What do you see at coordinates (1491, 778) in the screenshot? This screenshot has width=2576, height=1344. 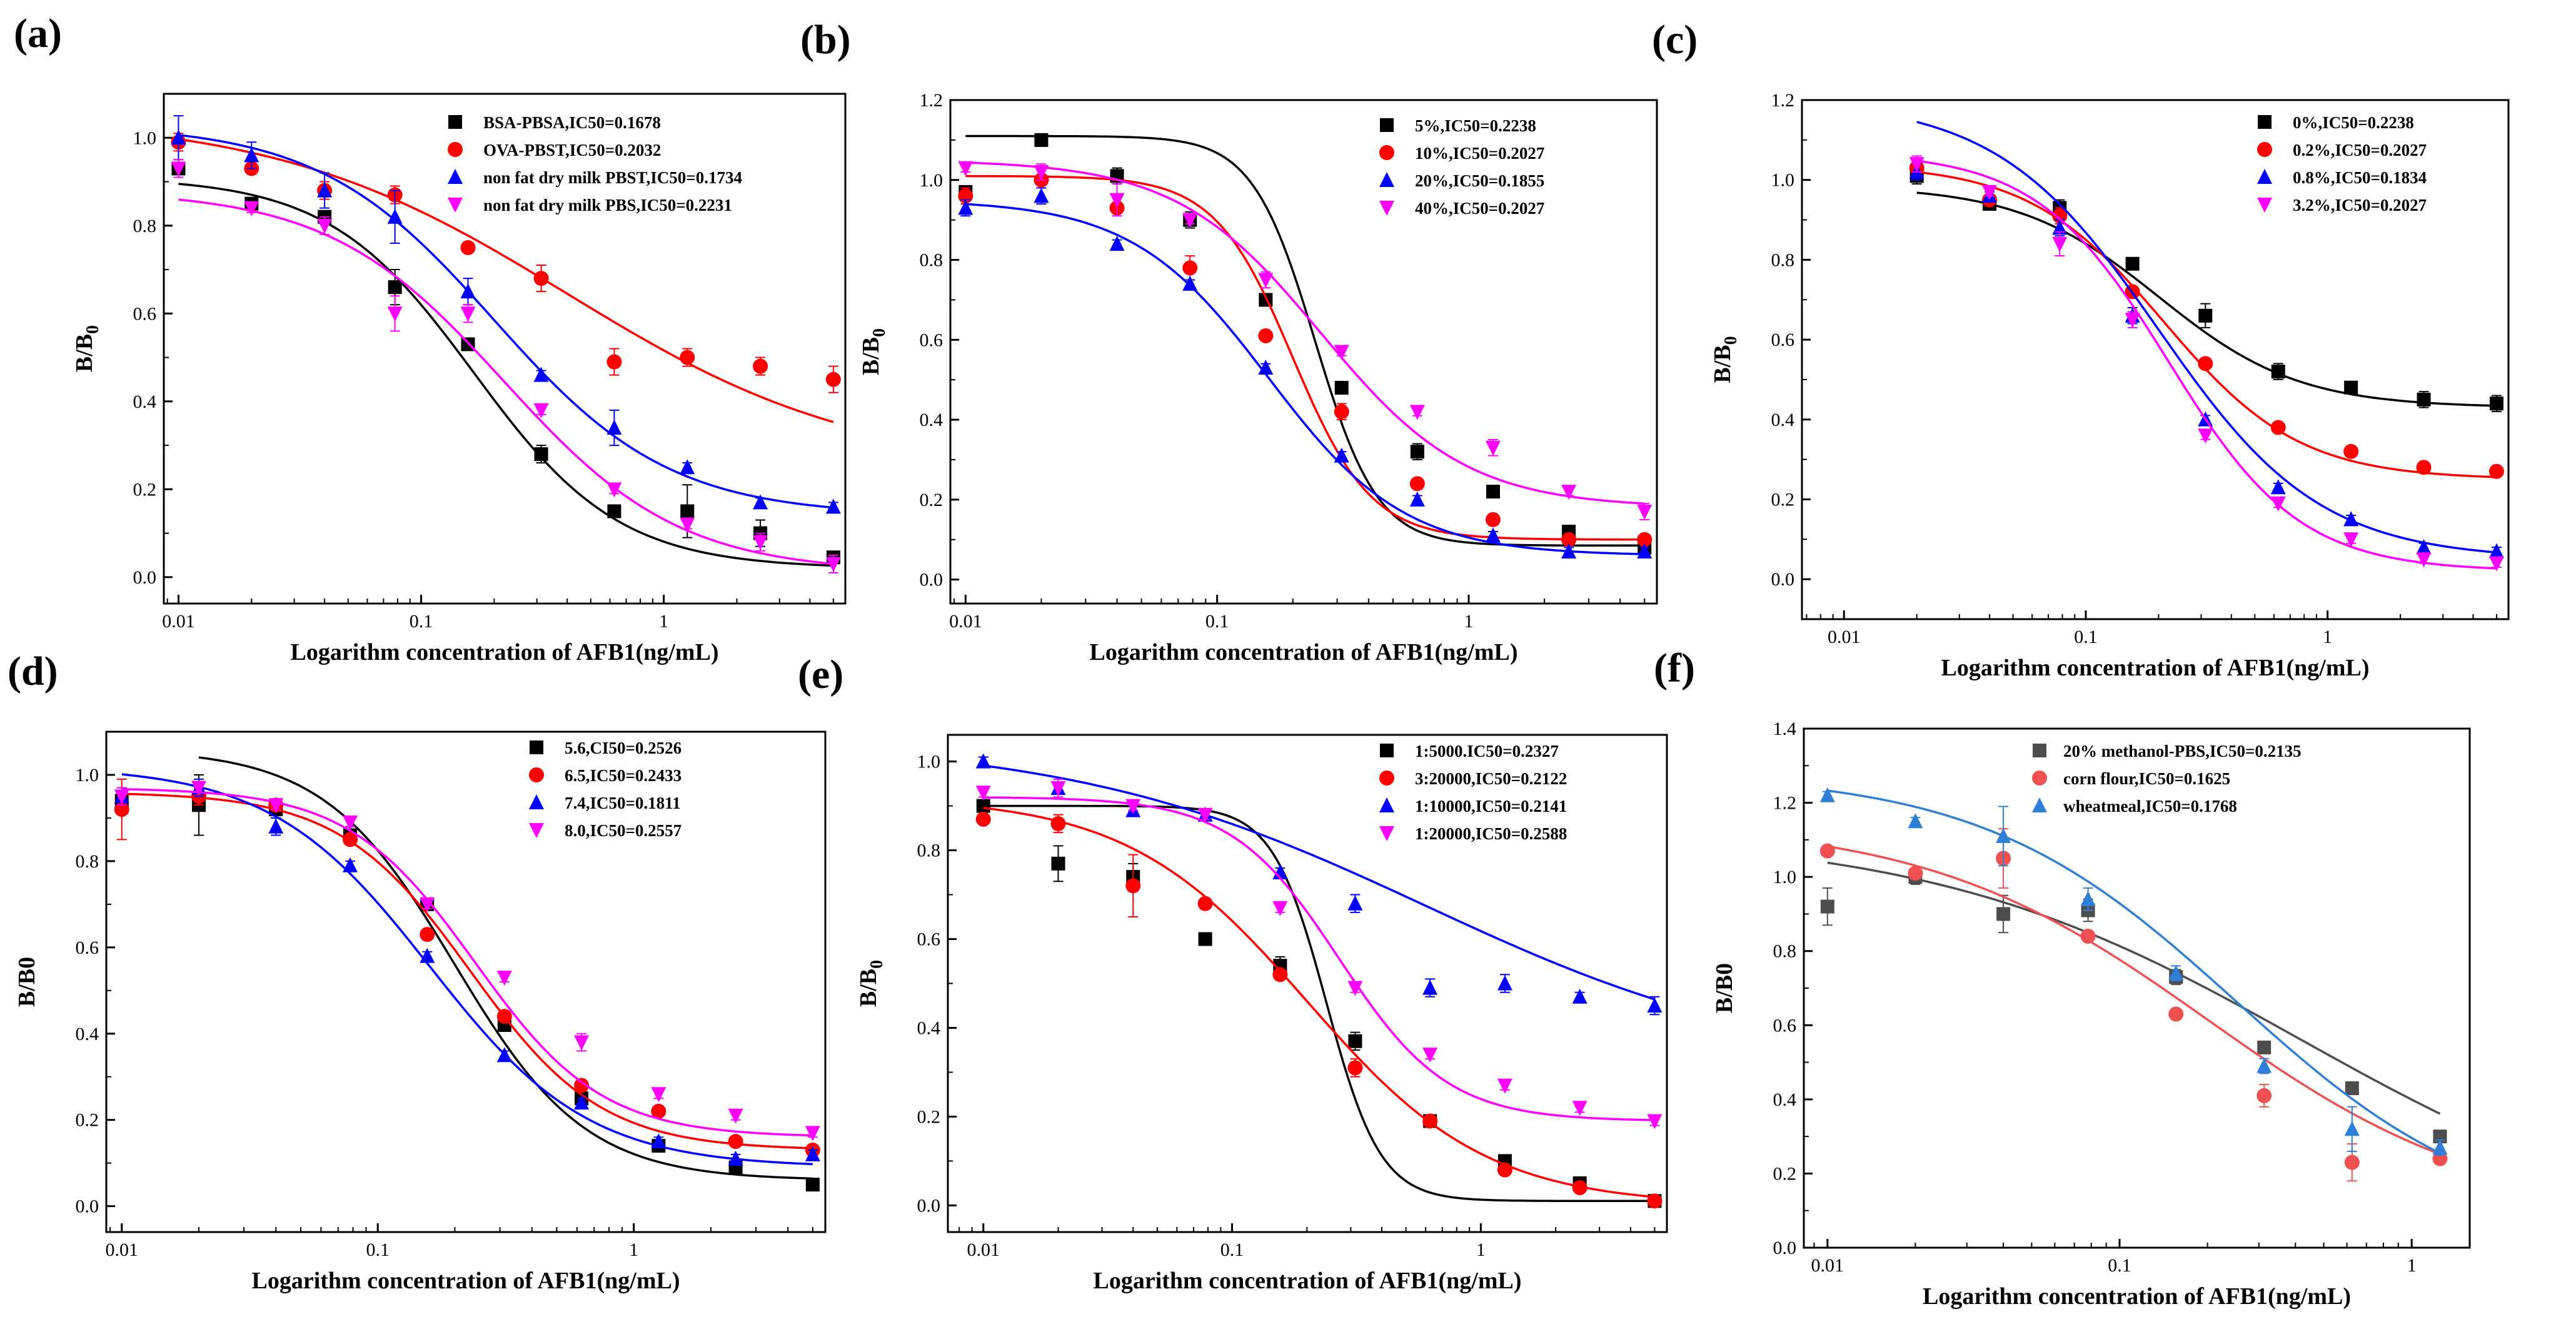 I see `legend-label: 3:20000,IC50=0.2122` at bounding box center [1491, 778].